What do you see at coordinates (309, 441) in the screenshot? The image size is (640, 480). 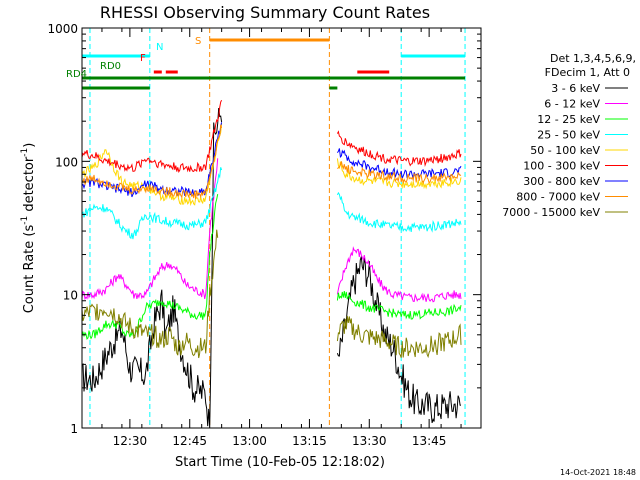 I see `x-tick-label: 13:15` at bounding box center [309, 441].